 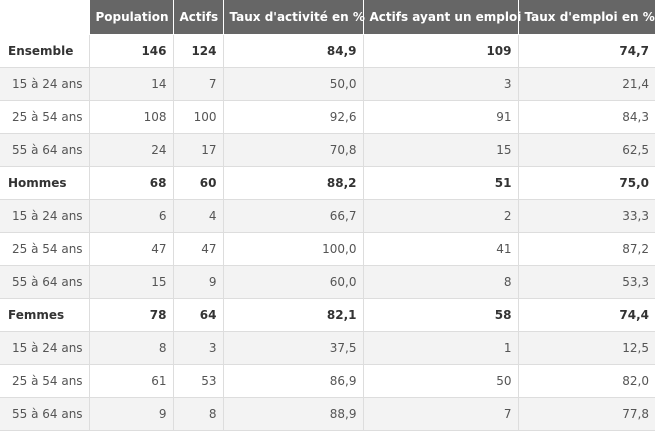 I want to click on cell-actifs: 64, so click(x=197, y=315).